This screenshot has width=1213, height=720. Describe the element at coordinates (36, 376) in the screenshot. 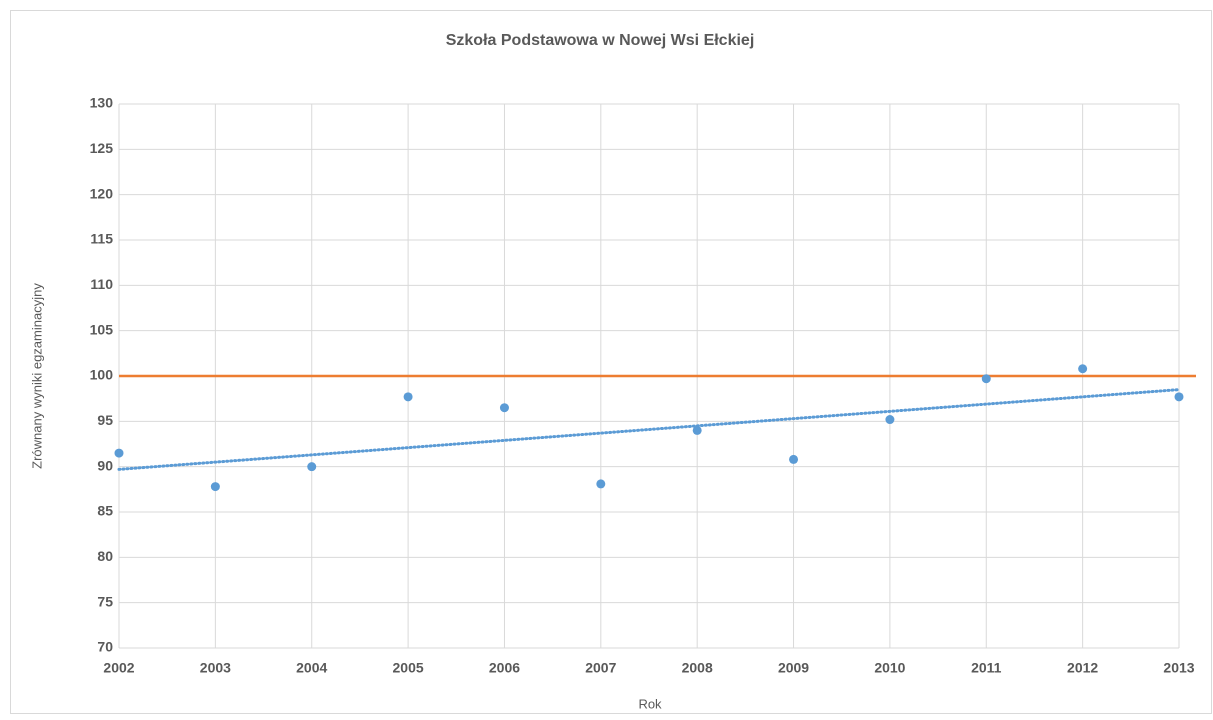

I see `y-axis-label: Zrównany wyniki egzaminacyjny` at that location.